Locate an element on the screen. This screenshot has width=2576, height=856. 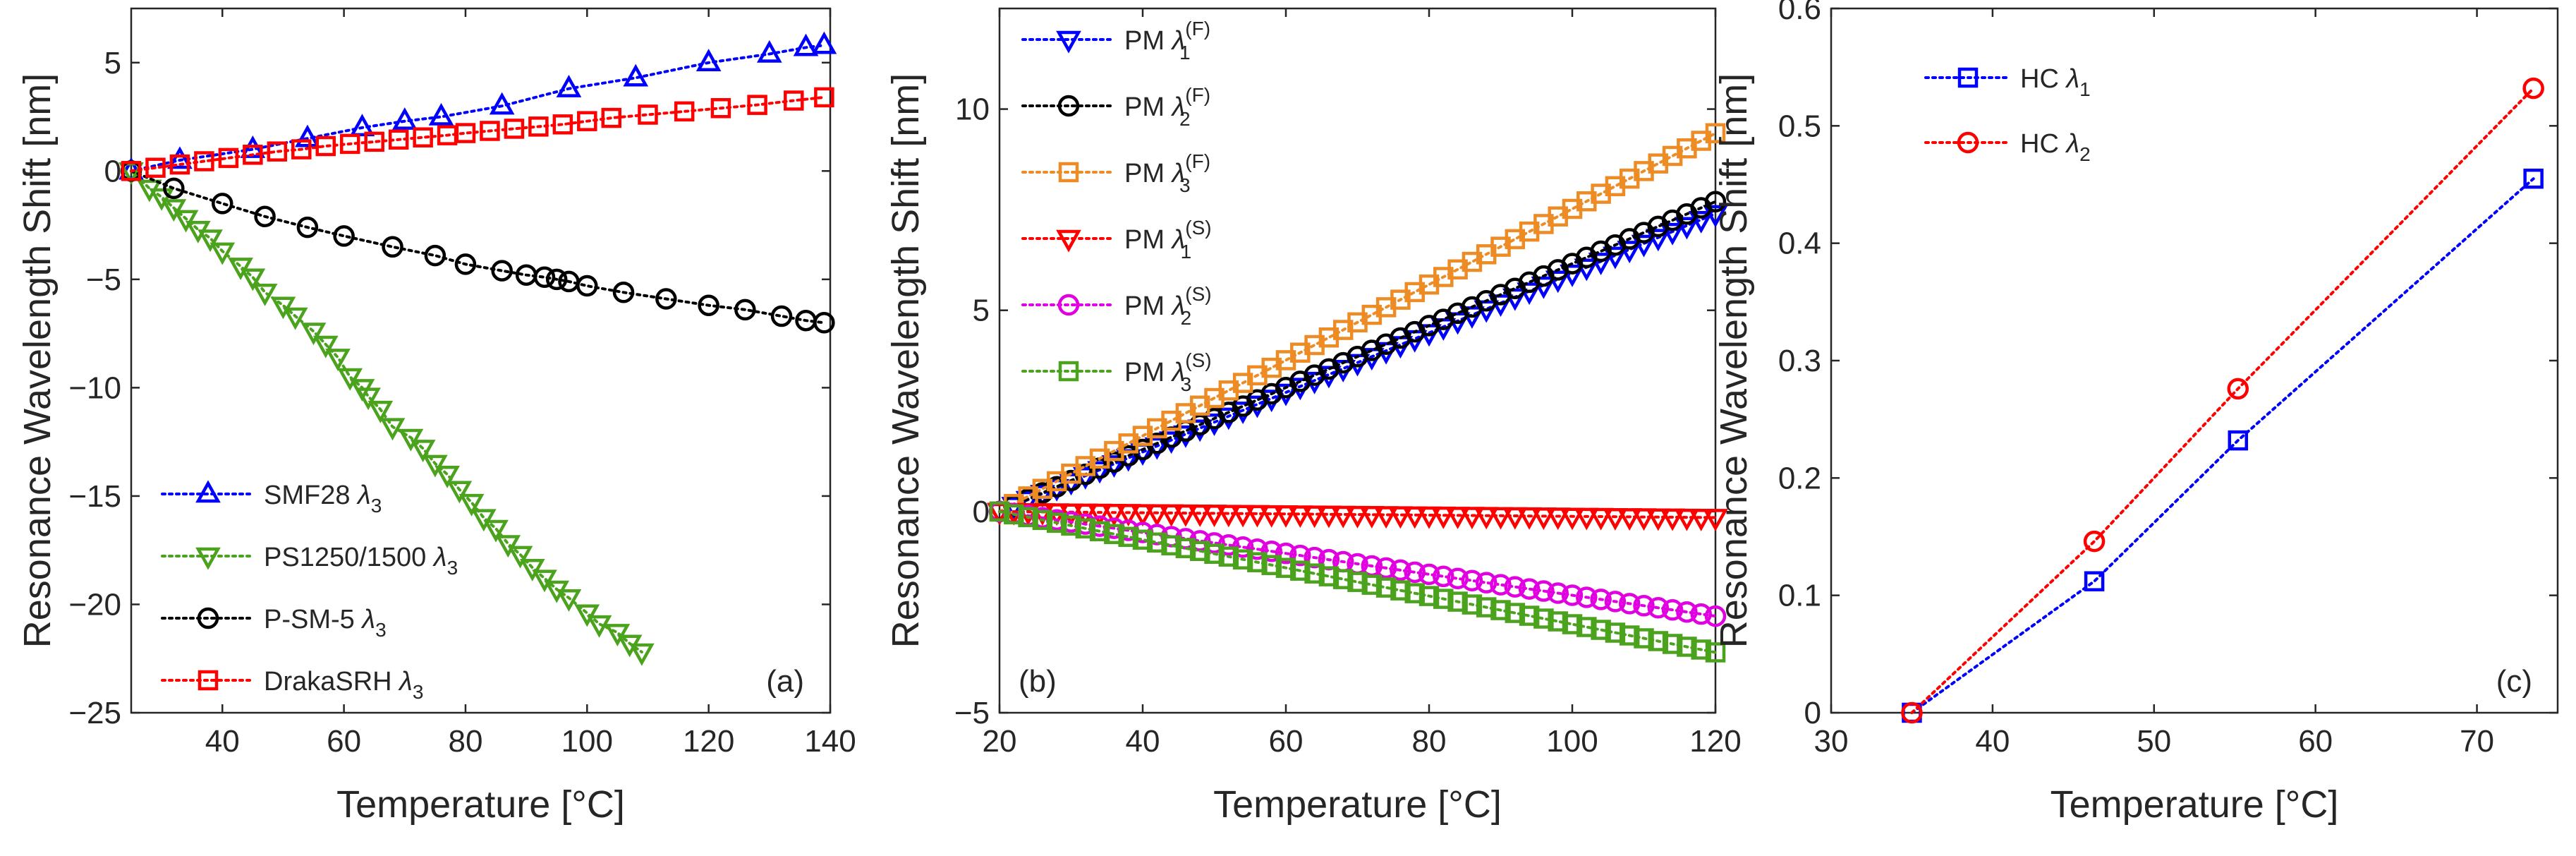
legend-item: P-SM-5 λ3 is located at coordinates (274, 623).